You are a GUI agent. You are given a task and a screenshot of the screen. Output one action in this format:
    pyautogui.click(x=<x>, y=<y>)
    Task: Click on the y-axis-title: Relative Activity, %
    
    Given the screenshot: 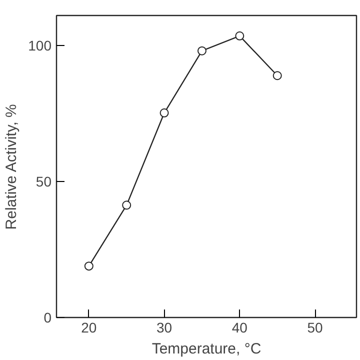 What is the action you would take?
    pyautogui.click(x=11, y=167)
    